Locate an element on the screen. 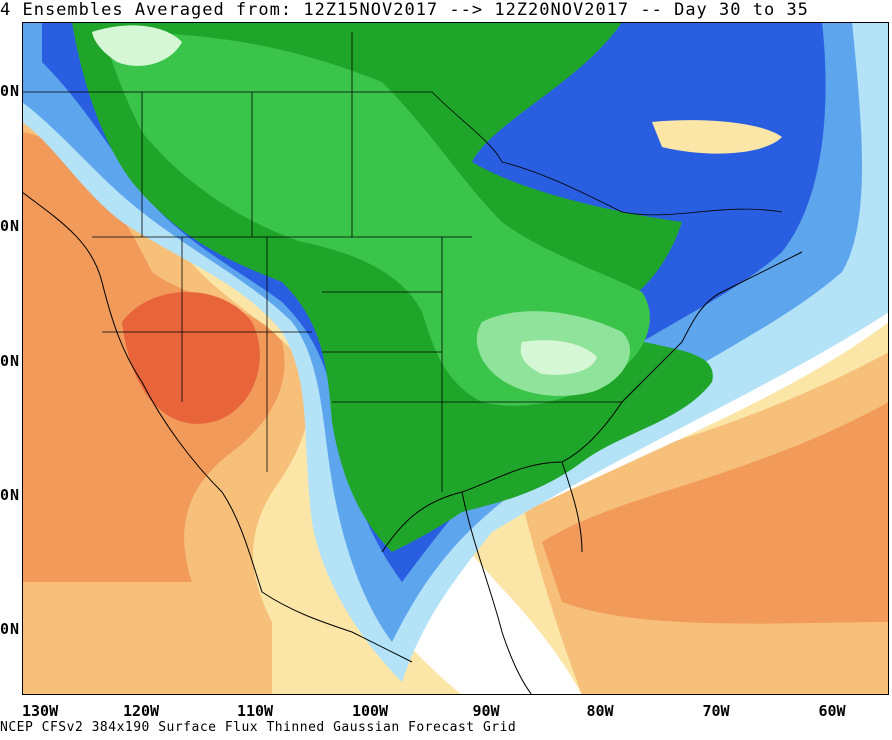 The width and height of the screenshot is (892, 740). longitude-label: 120W is located at coordinates (141, 711).